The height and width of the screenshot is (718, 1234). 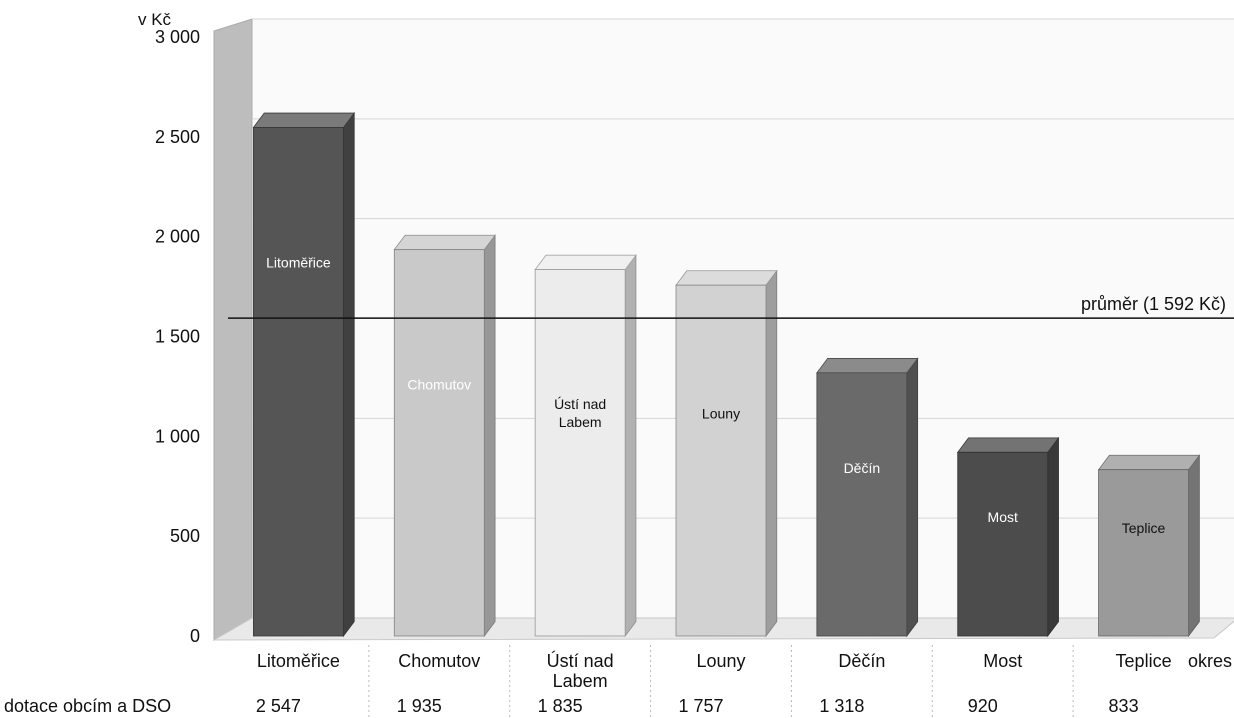 I want to click on x-category-label: Děčín, so click(x=861, y=661).